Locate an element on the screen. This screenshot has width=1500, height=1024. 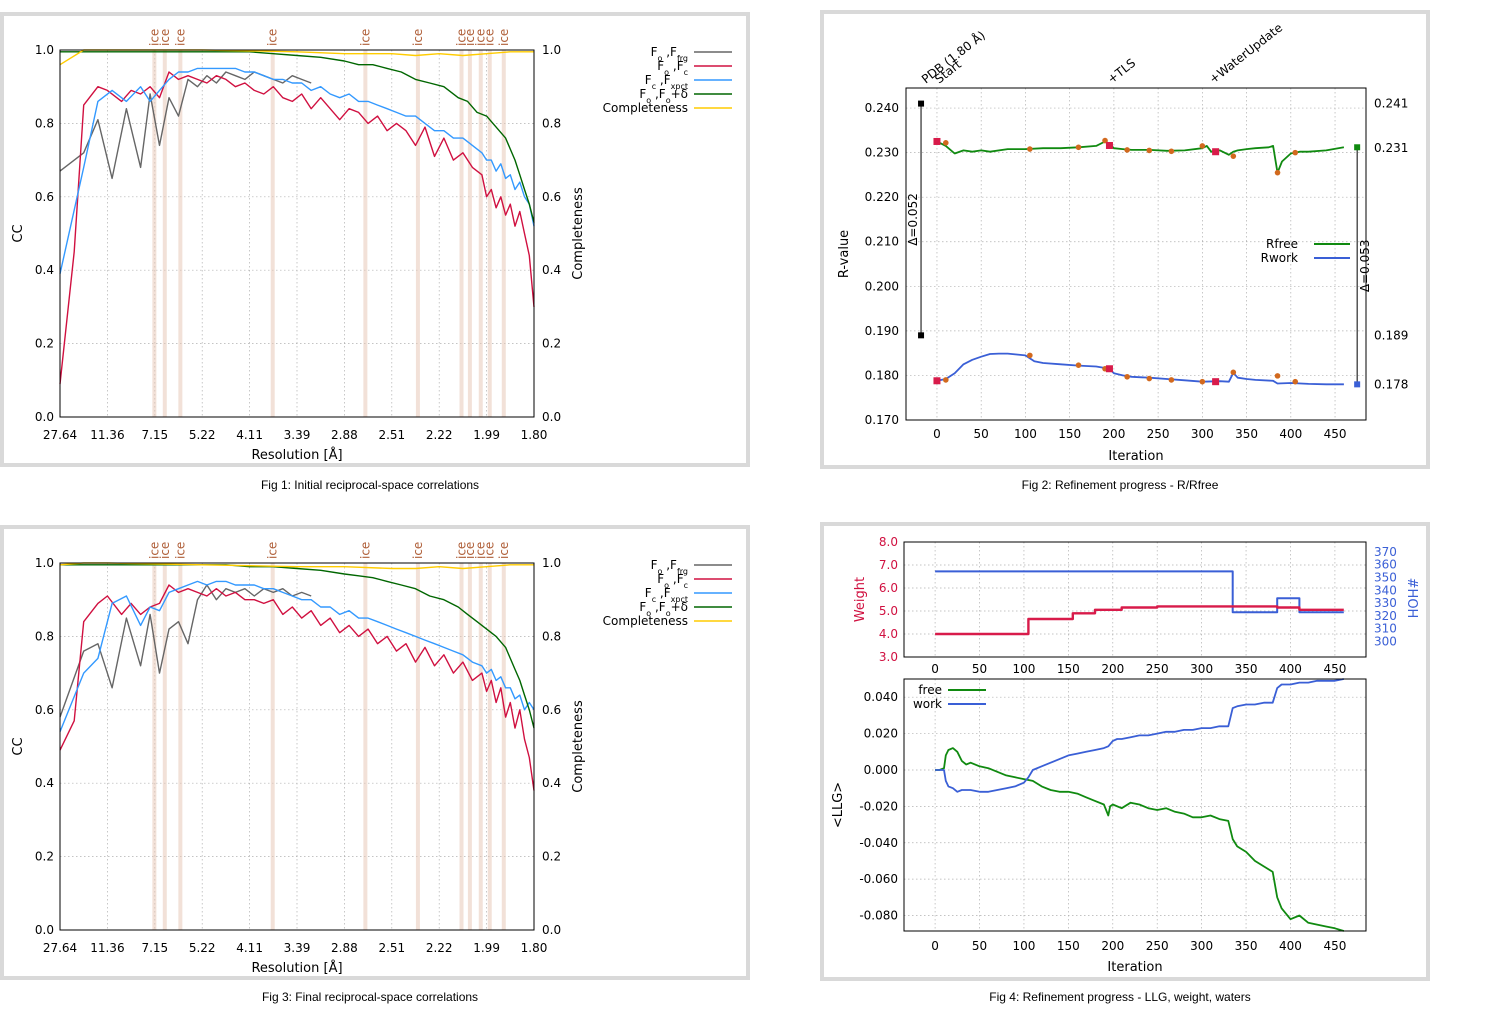
y-tick-label: 0.200 is located at coordinates (882, 286).